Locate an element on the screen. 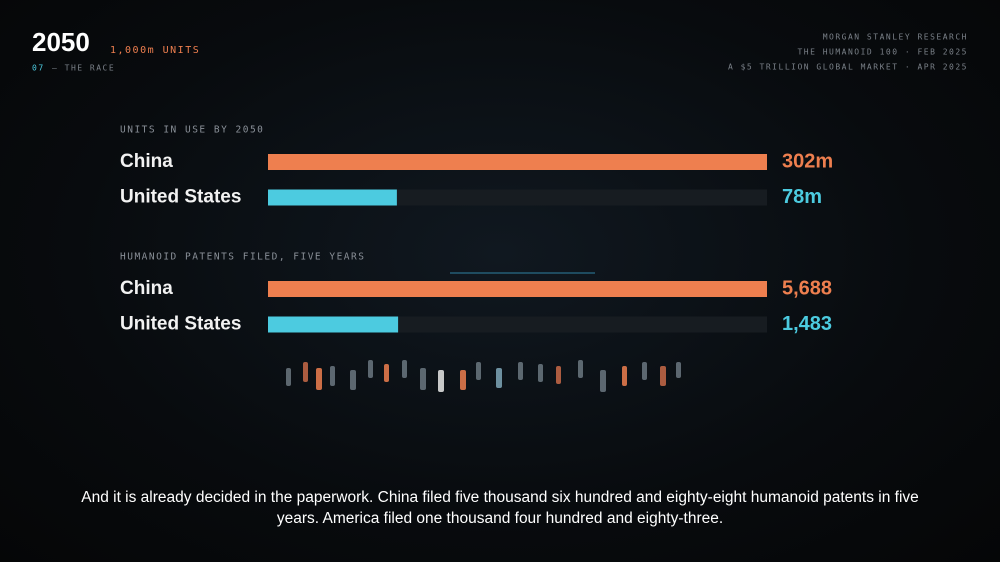 This screenshot has width=1000, height=562. source-line: THE HUMANOID 100 · FEB 2025 is located at coordinates (882, 52).